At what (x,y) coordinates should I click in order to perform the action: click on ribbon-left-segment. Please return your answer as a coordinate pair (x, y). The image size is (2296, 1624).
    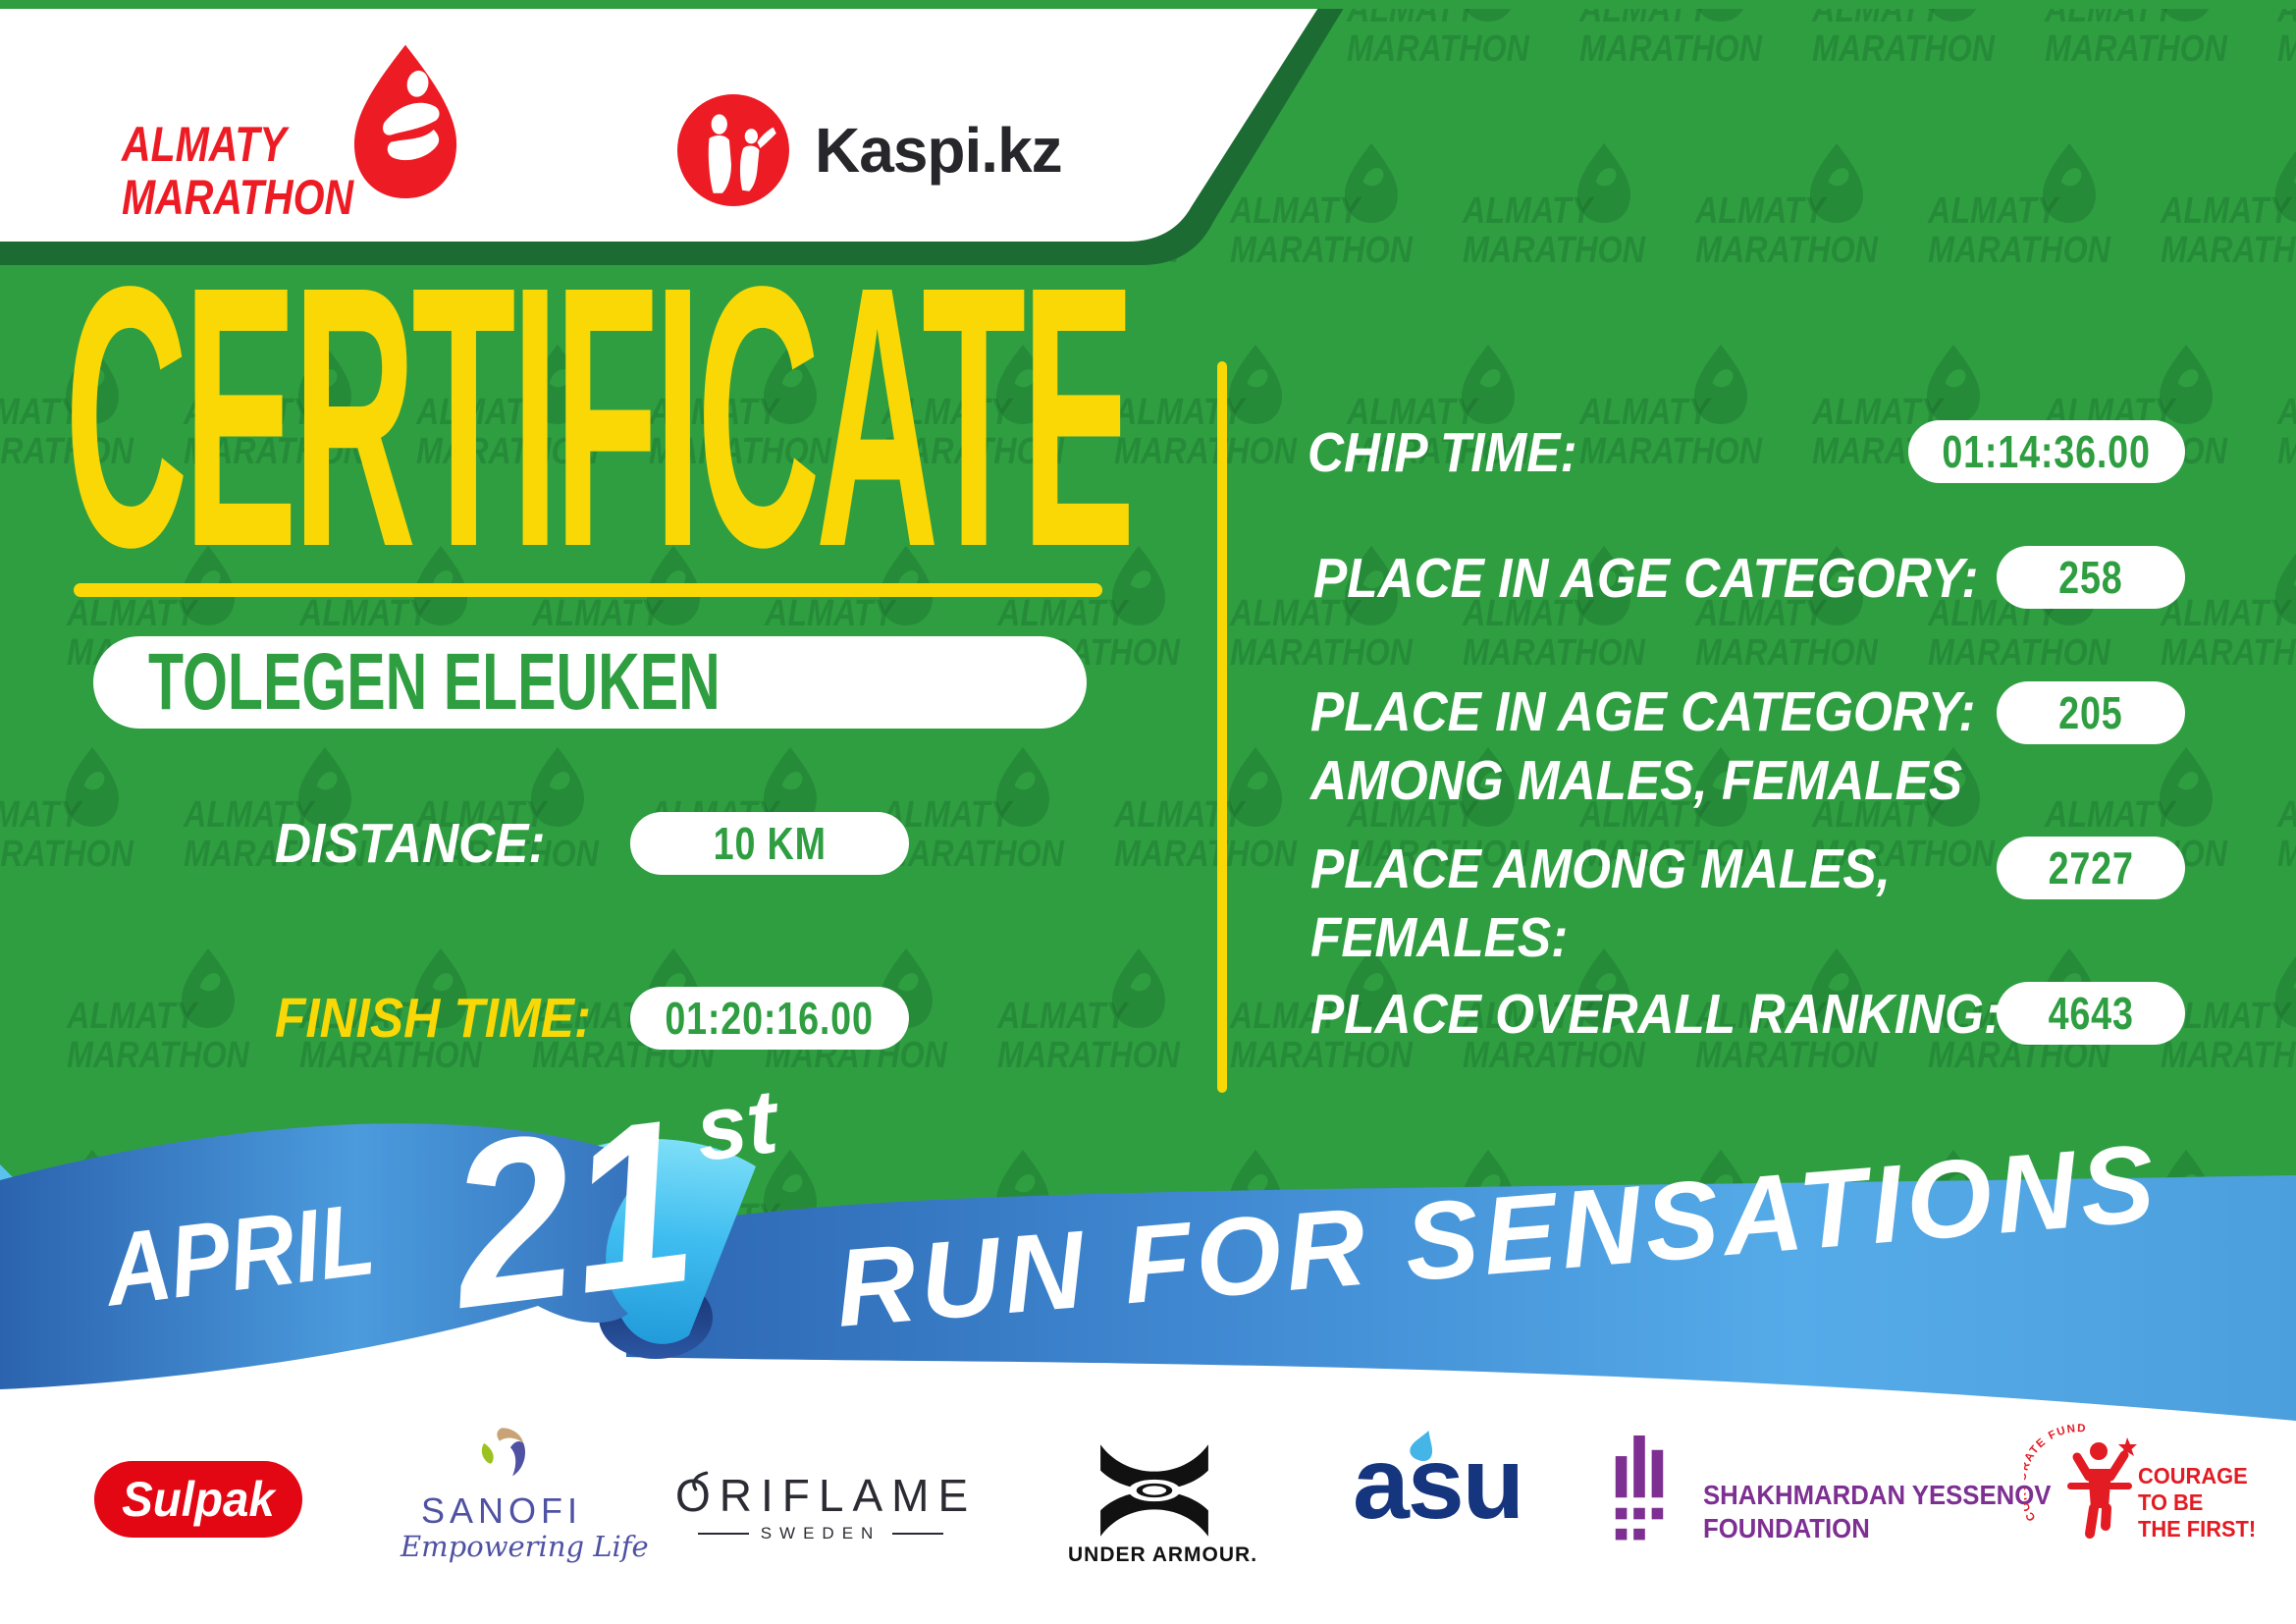
    Looking at the image, I should click on (321, 1256).